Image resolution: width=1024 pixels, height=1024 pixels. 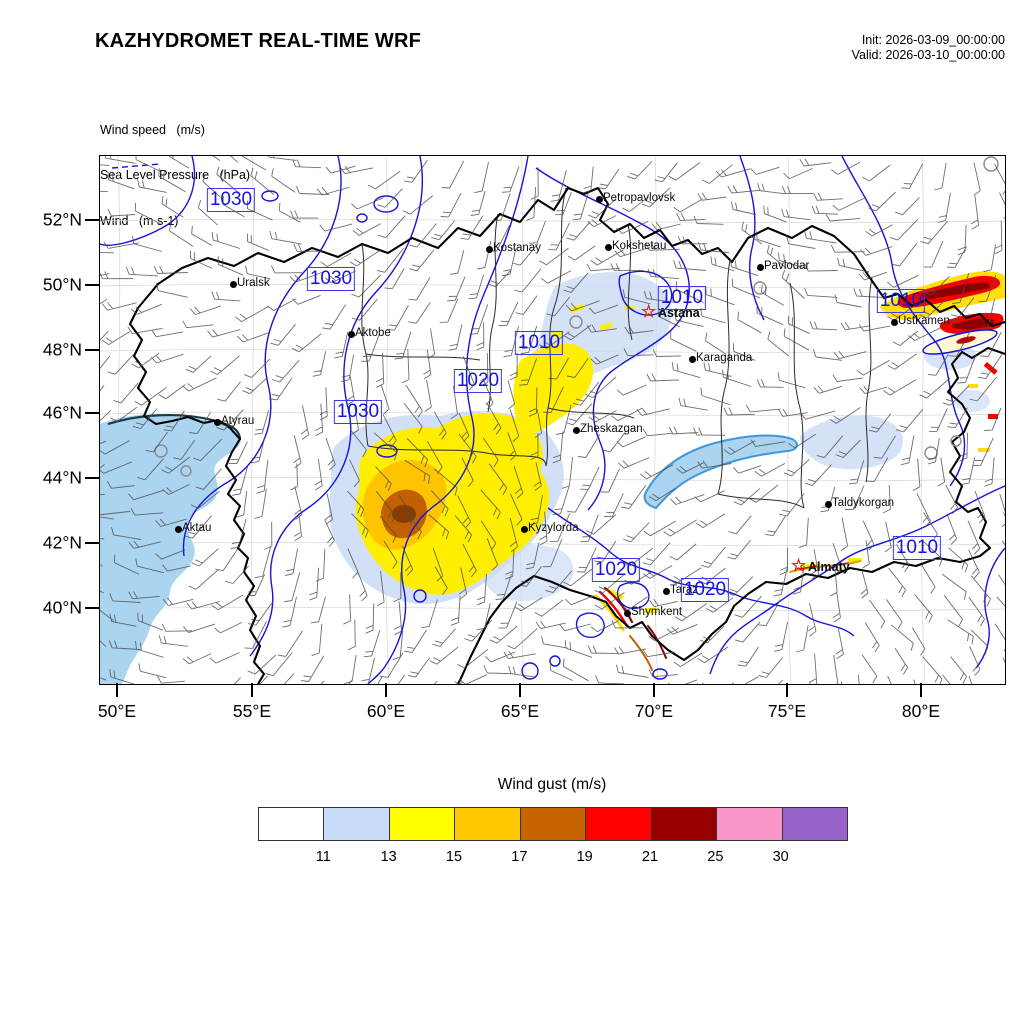 What do you see at coordinates (258, 41) in the screenshot?
I see `page-title: KAZHYDROMET REAL-TIME WRF` at bounding box center [258, 41].